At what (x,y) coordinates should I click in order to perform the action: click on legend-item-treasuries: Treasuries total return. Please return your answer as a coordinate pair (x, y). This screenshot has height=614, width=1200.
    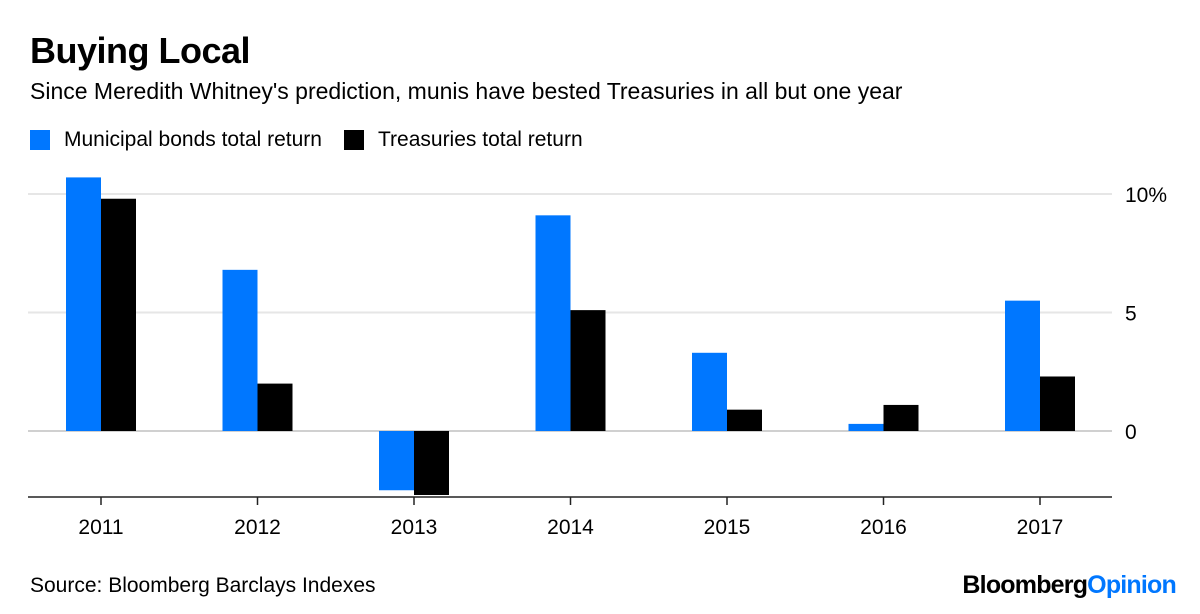
    Looking at the image, I should click on (463, 140).